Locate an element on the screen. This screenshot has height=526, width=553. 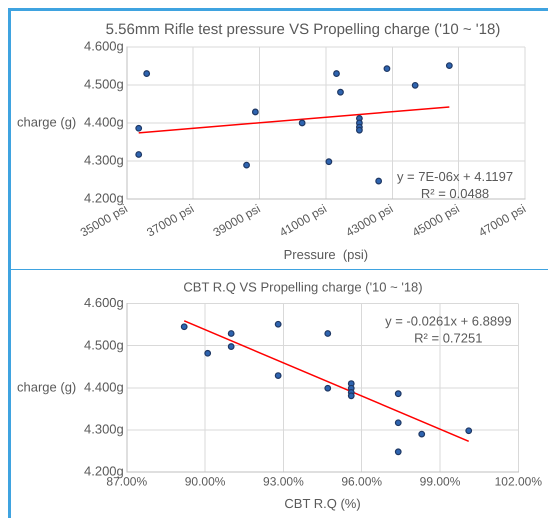
x-axis-title: Pressure (psi) is located at coordinates (326, 254).